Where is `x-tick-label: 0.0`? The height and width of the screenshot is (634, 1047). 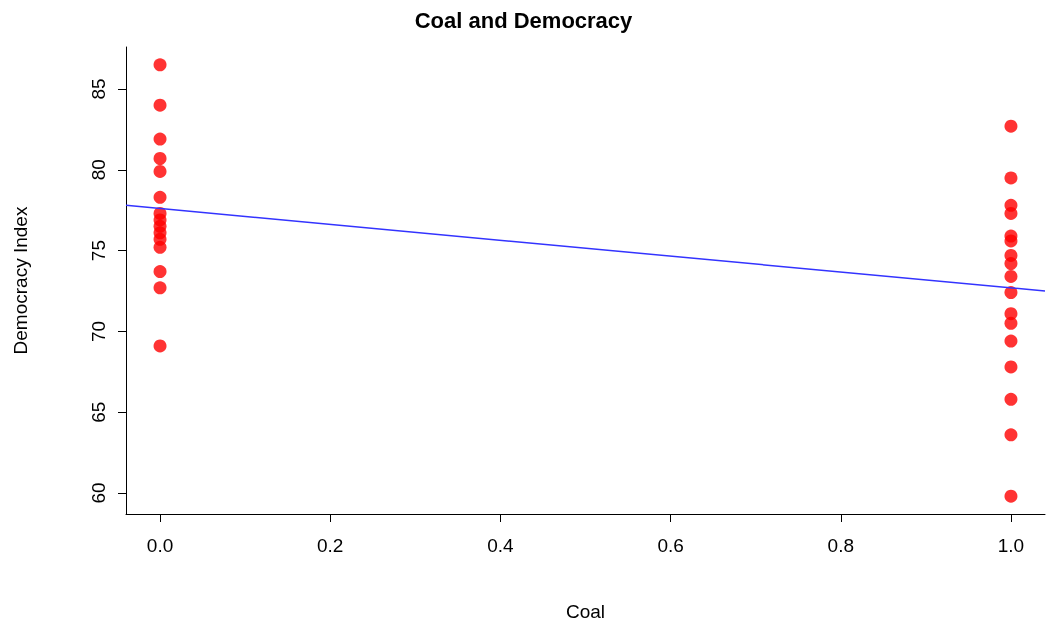
x-tick-label: 0.0 is located at coordinates (160, 545).